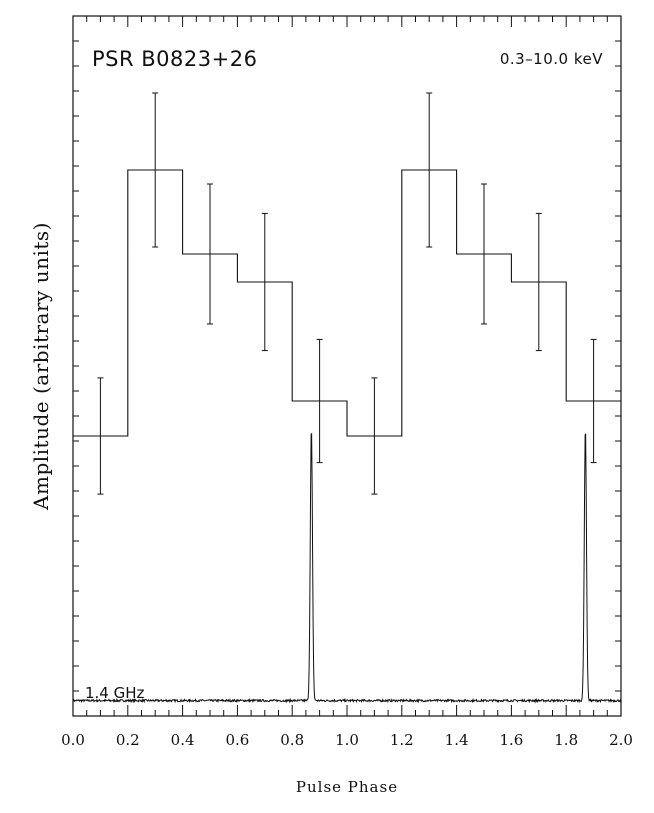 The width and height of the screenshot is (654, 813). I want to click on x-tick-label: 0.6, so click(237, 740).